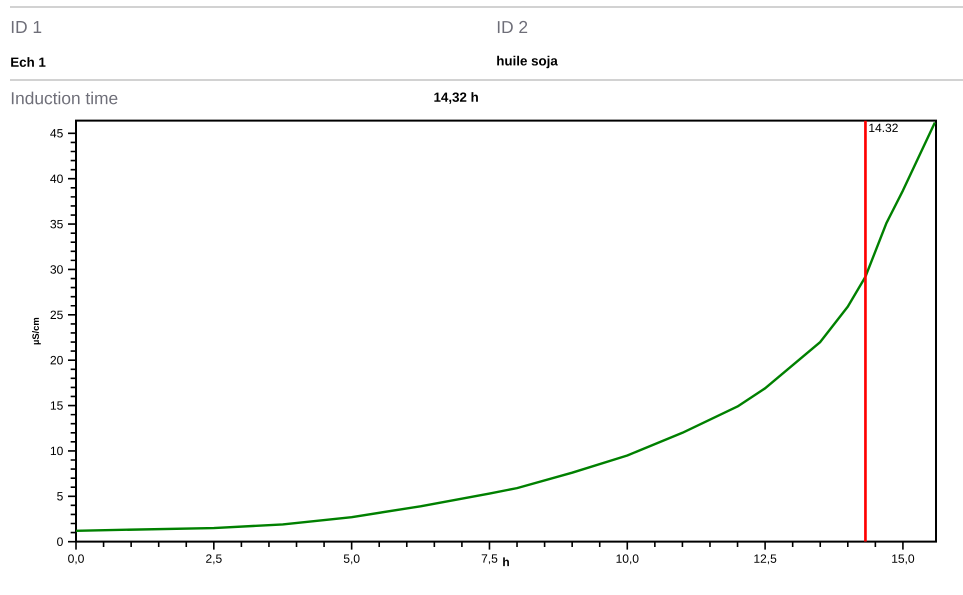  What do you see at coordinates (490, 559) in the screenshot?
I see `x-tick-label: 7,5` at bounding box center [490, 559].